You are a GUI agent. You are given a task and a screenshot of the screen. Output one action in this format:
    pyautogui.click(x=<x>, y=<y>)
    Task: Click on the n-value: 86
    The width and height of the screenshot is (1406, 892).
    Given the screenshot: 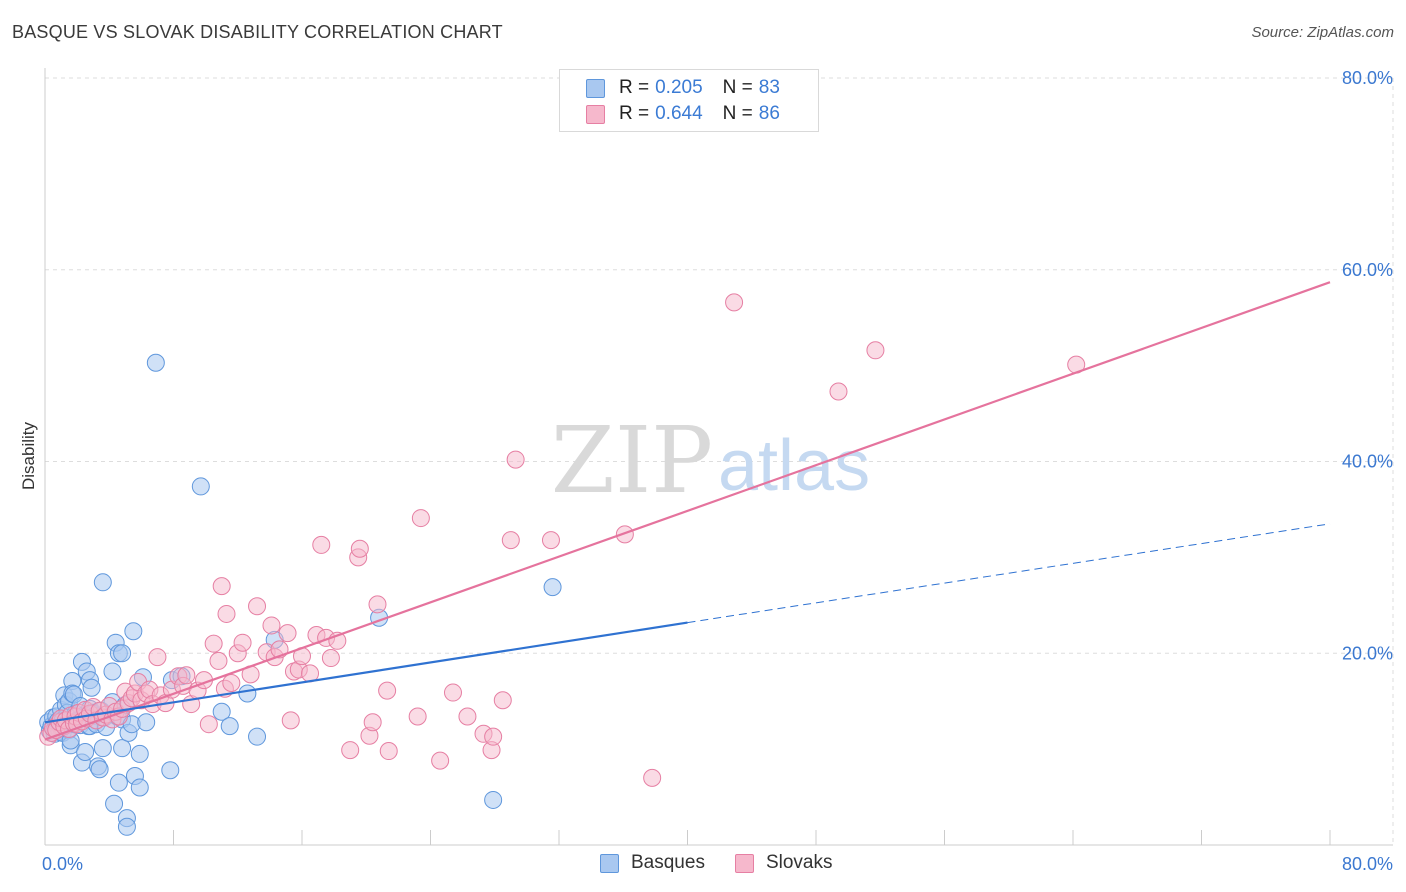 What is the action you would take?
    pyautogui.click(x=769, y=113)
    